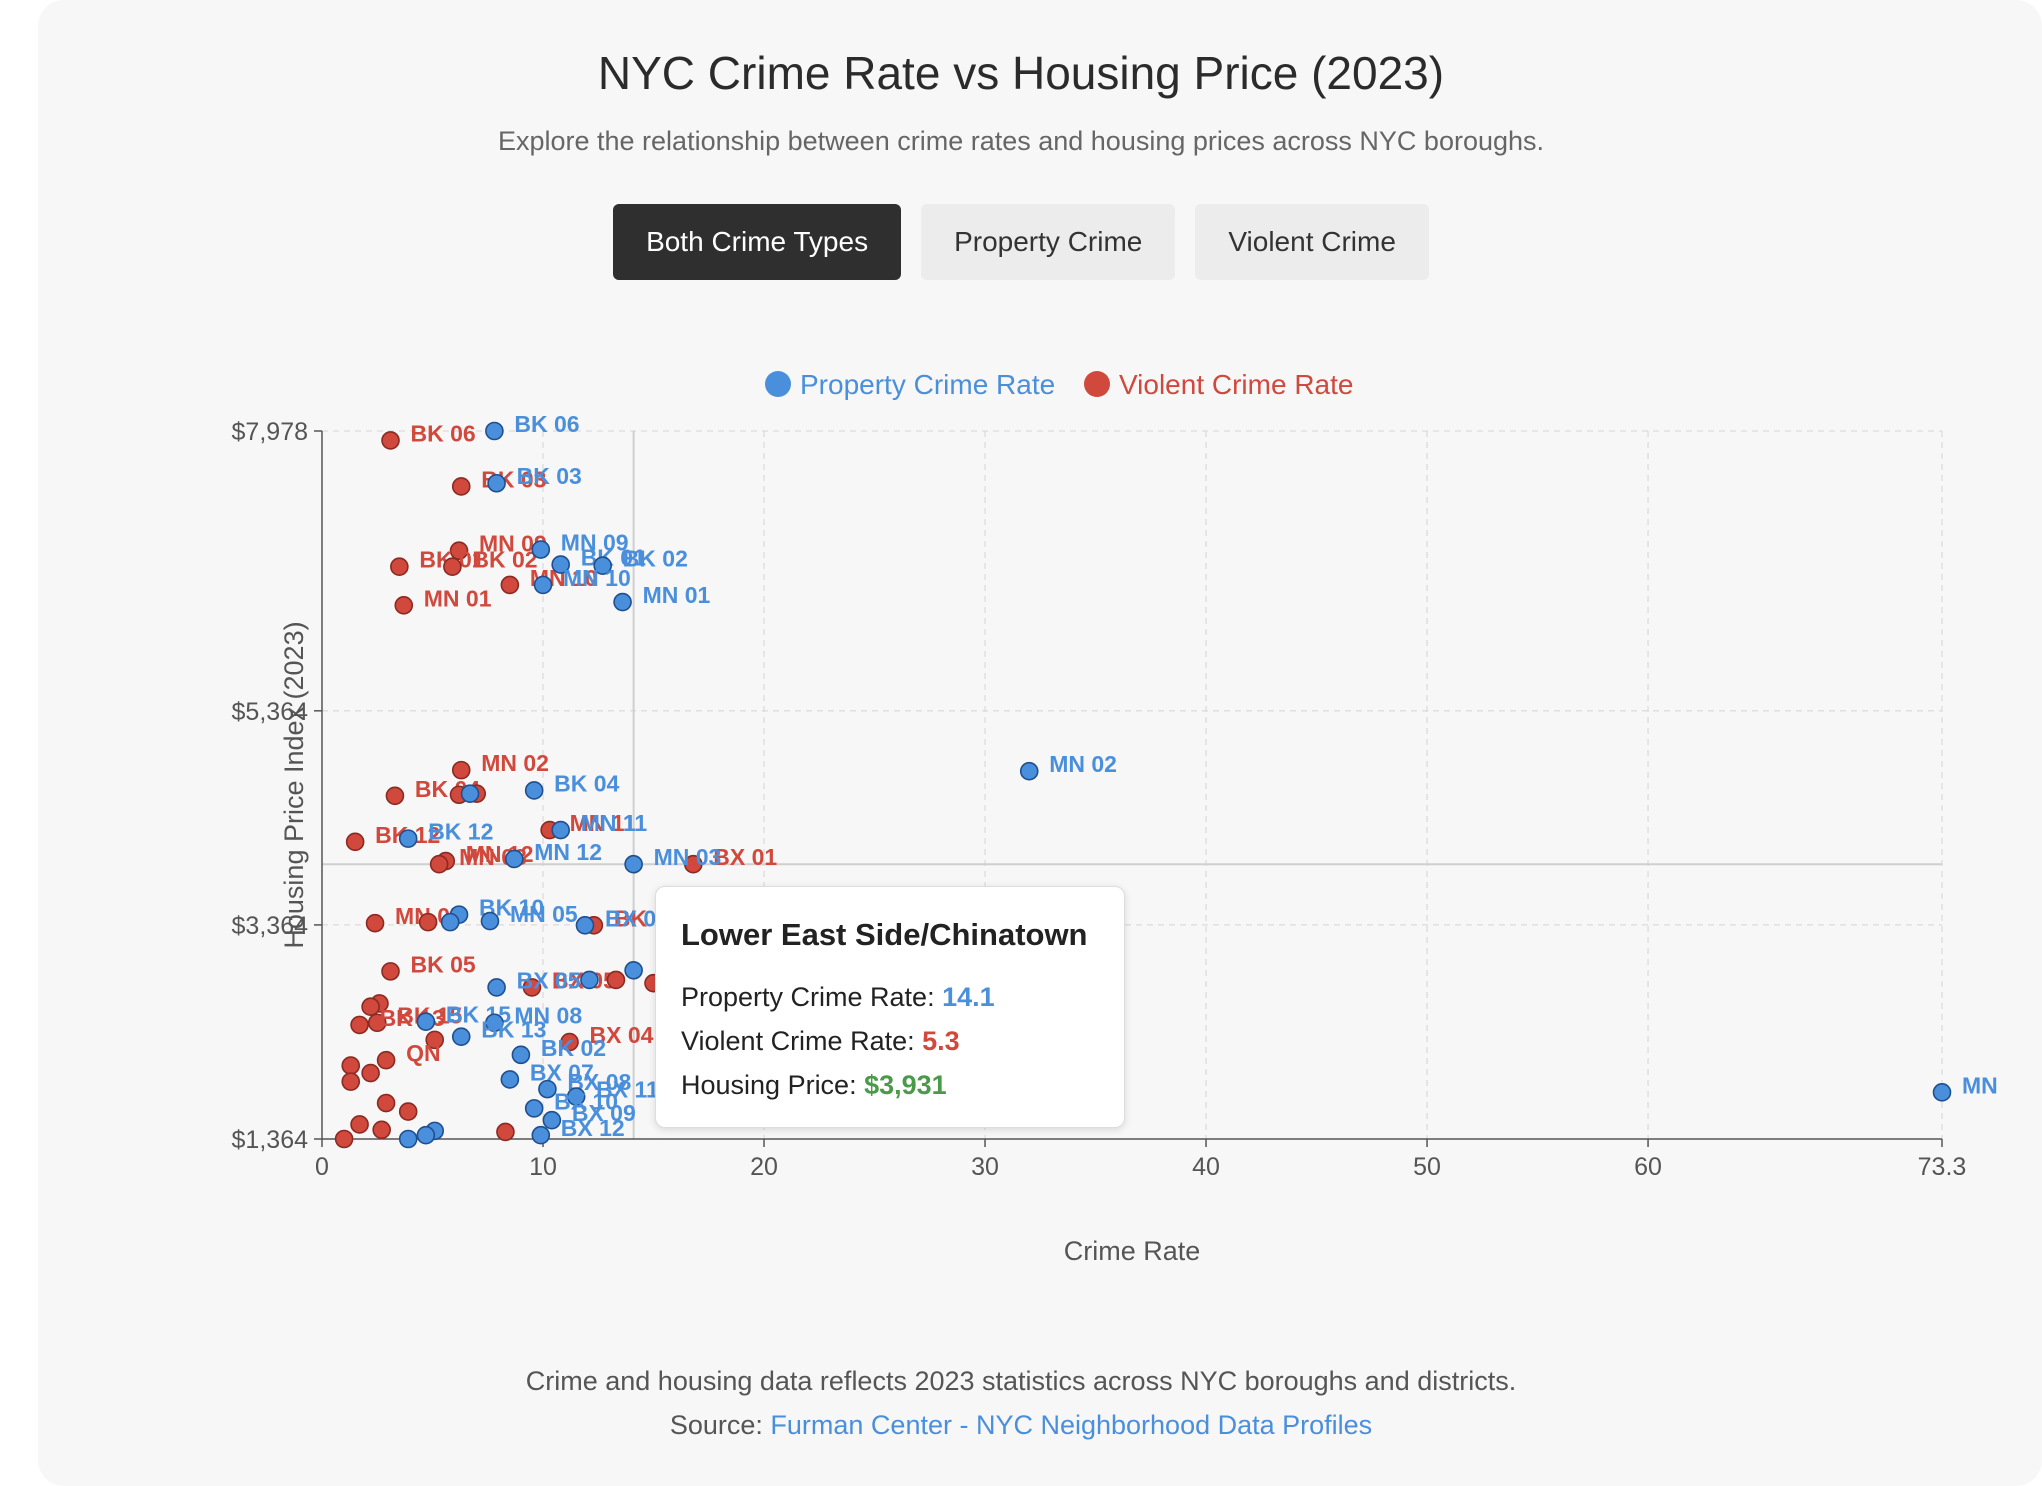 This screenshot has width=2042, height=1486. What do you see at coordinates (614, 823) in the screenshot?
I see `property-point-label: MN 11` at bounding box center [614, 823].